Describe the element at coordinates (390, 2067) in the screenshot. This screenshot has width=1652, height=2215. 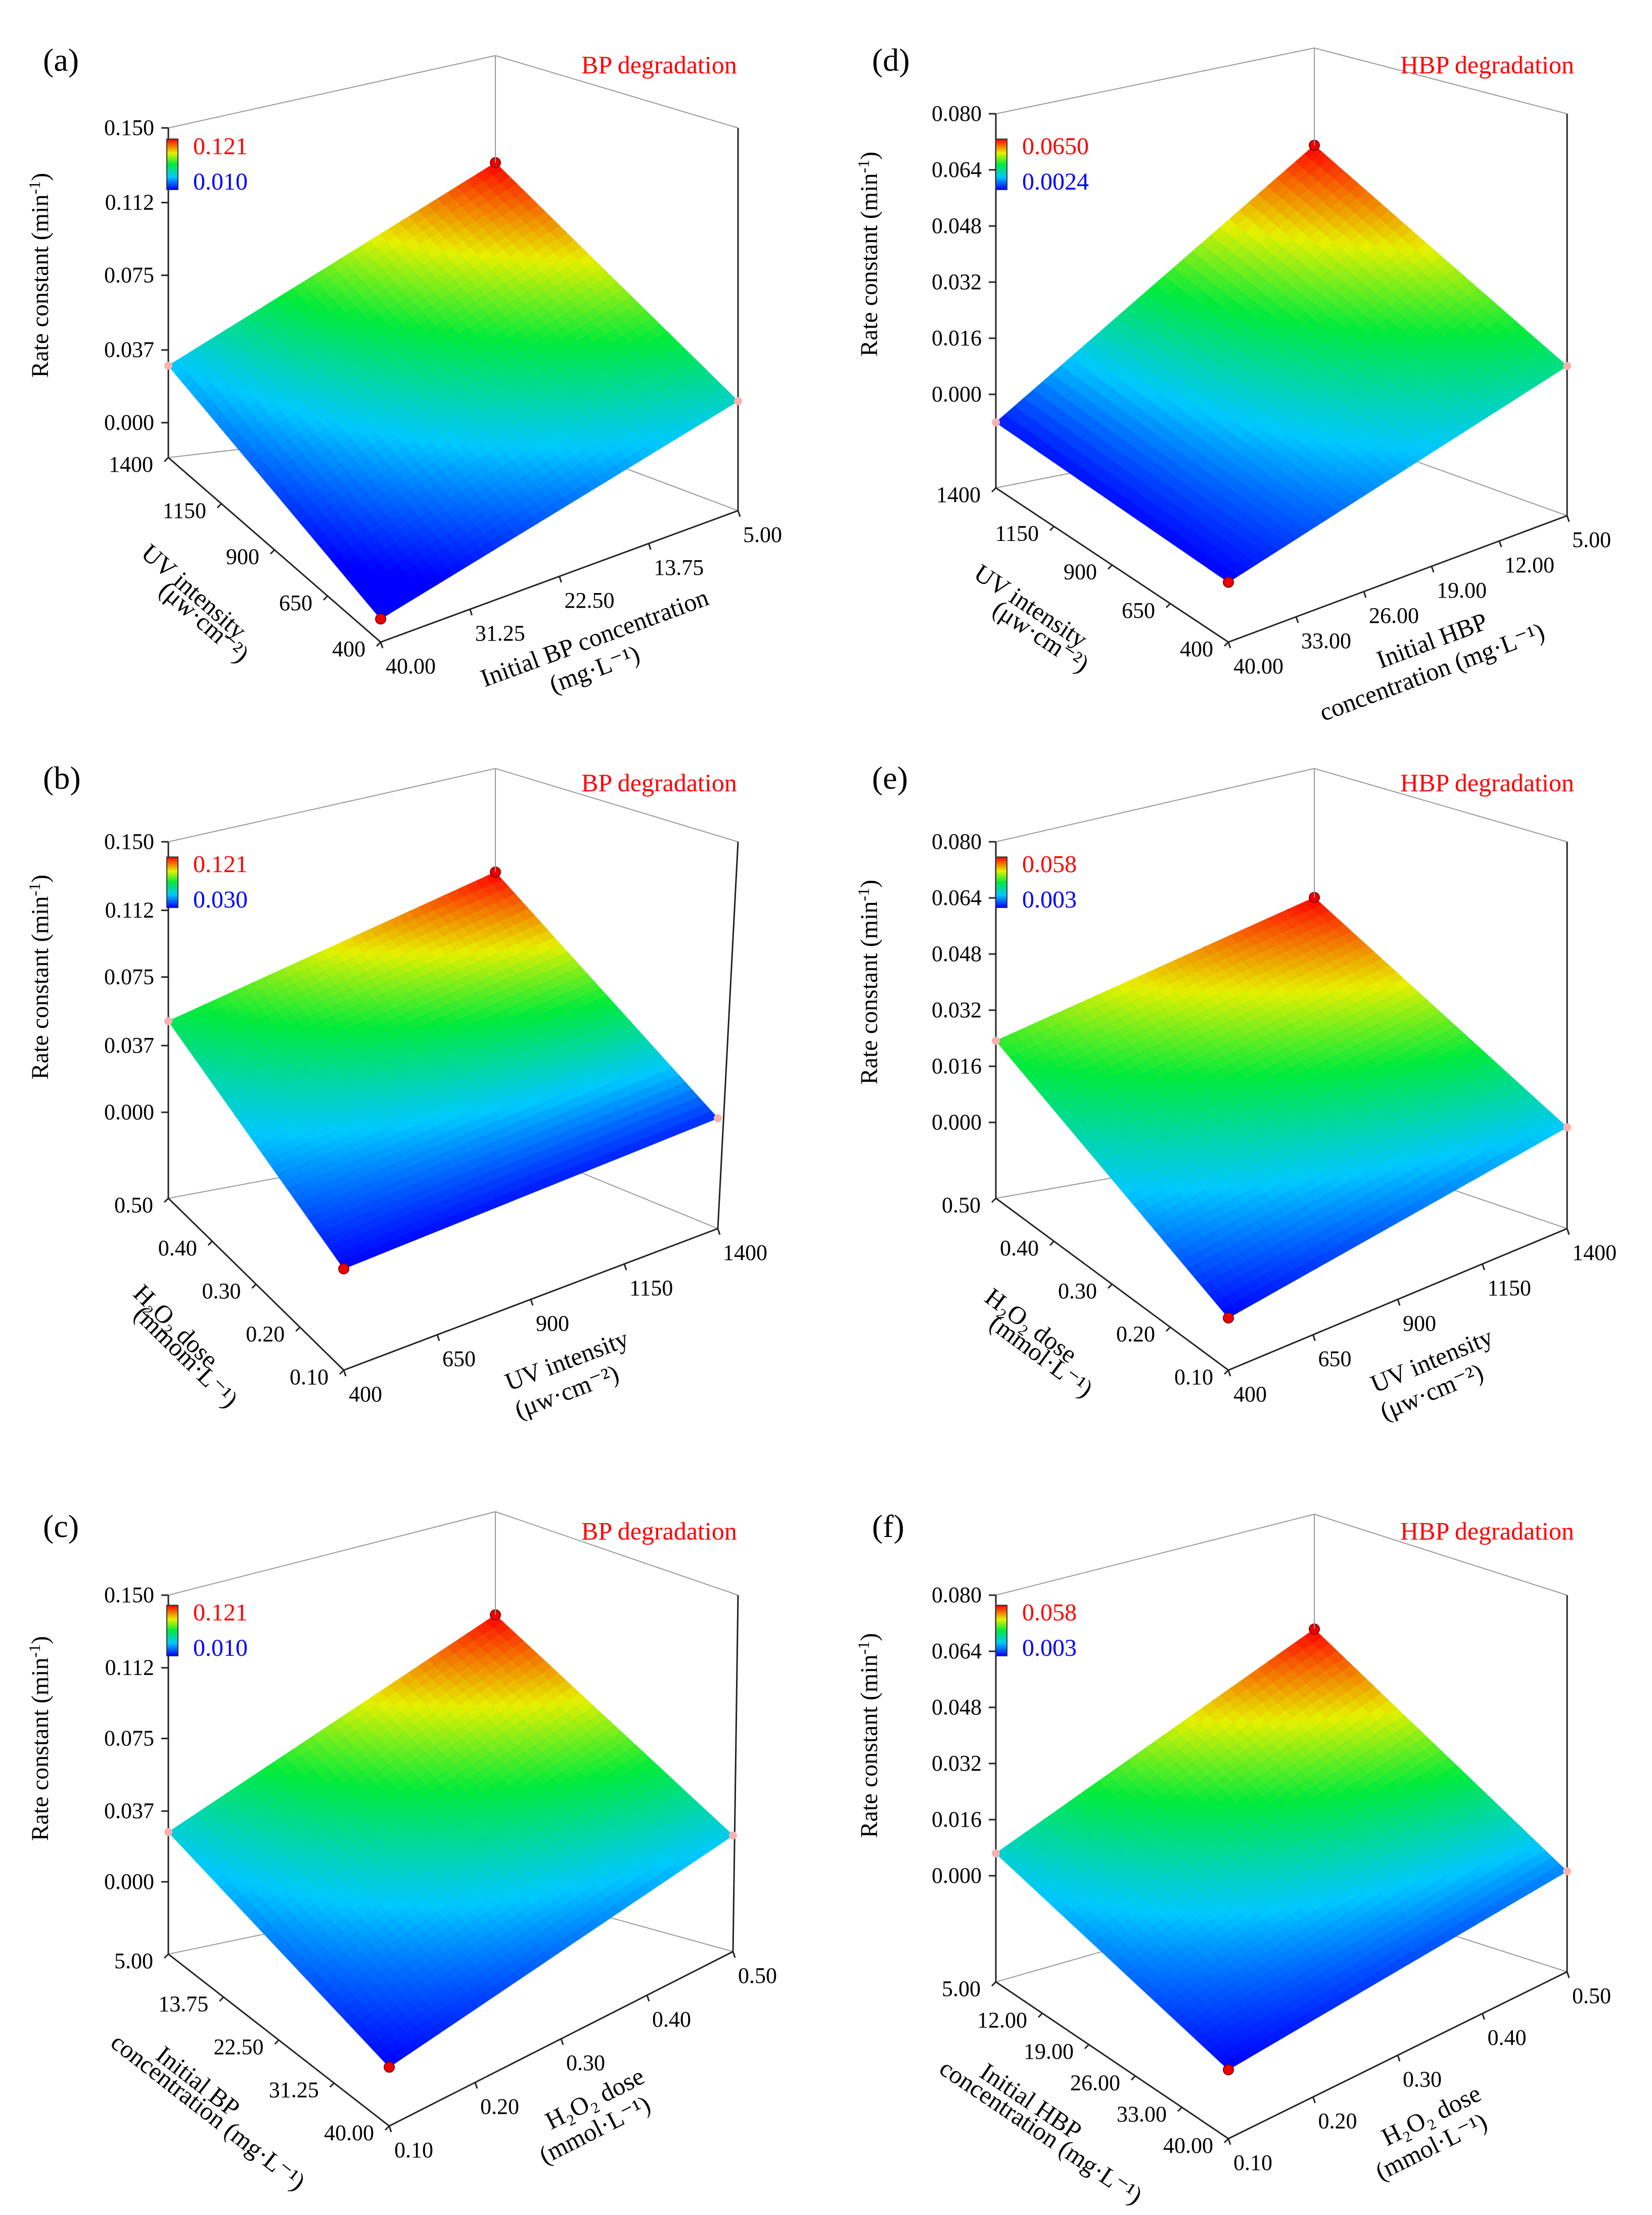
I see `min-point-marker` at that location.